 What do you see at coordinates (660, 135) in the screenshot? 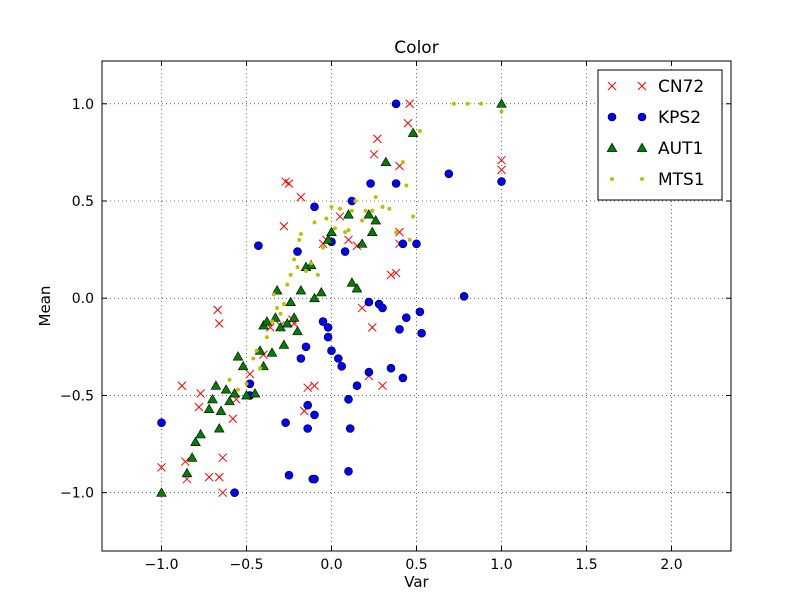
I see `legend: CN72 KPS2 AUT1 MTS1` at bounding box center [660, 135].